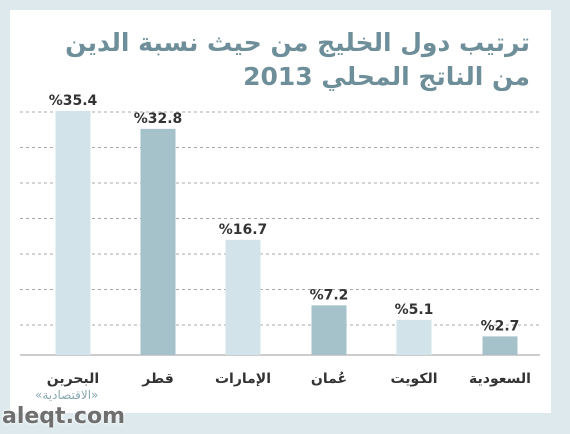 The image size is (570, 434). I want to click on data-label: %32.8, so click(158, 119).